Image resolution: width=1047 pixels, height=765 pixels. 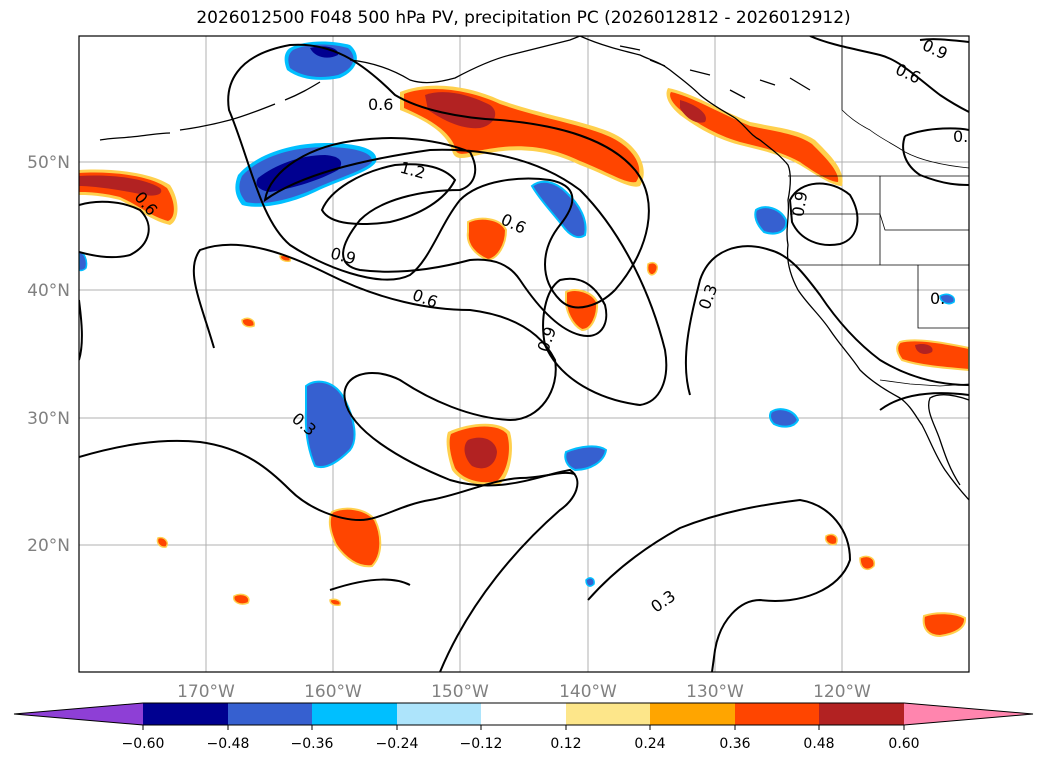 I want to click on lon-label: 170°W, so click(x=206, y=692).